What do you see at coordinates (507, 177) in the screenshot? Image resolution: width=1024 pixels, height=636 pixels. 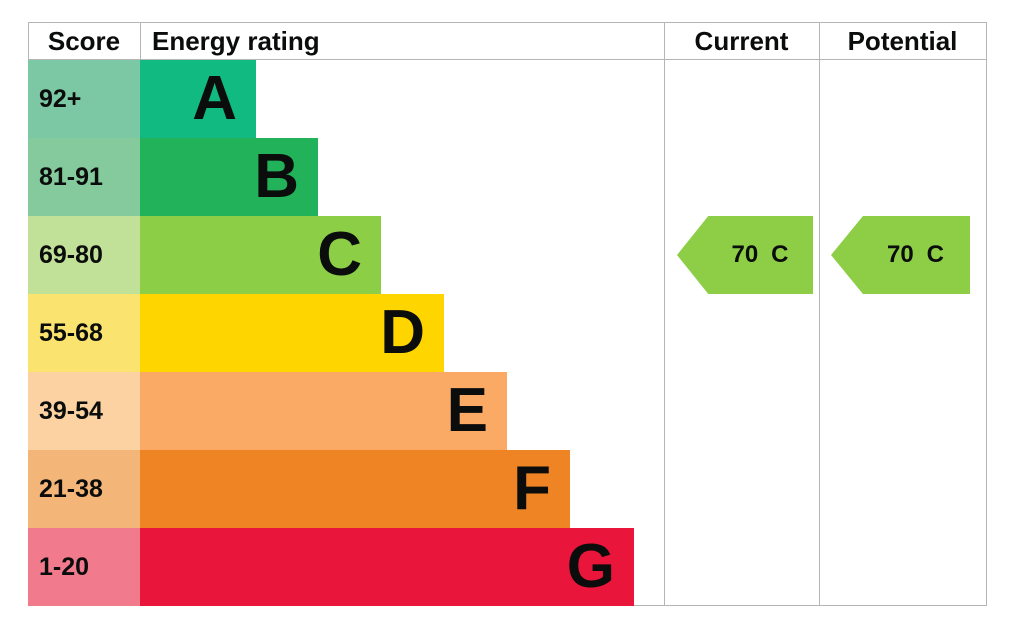 I see `band-row-b: 81-91 B` at bounding box center [507, 177].